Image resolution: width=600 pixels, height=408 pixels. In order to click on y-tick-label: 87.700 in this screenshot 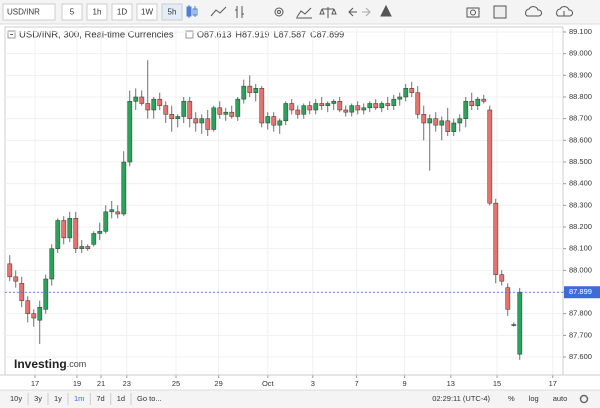, I will do `click(580, 334)`.